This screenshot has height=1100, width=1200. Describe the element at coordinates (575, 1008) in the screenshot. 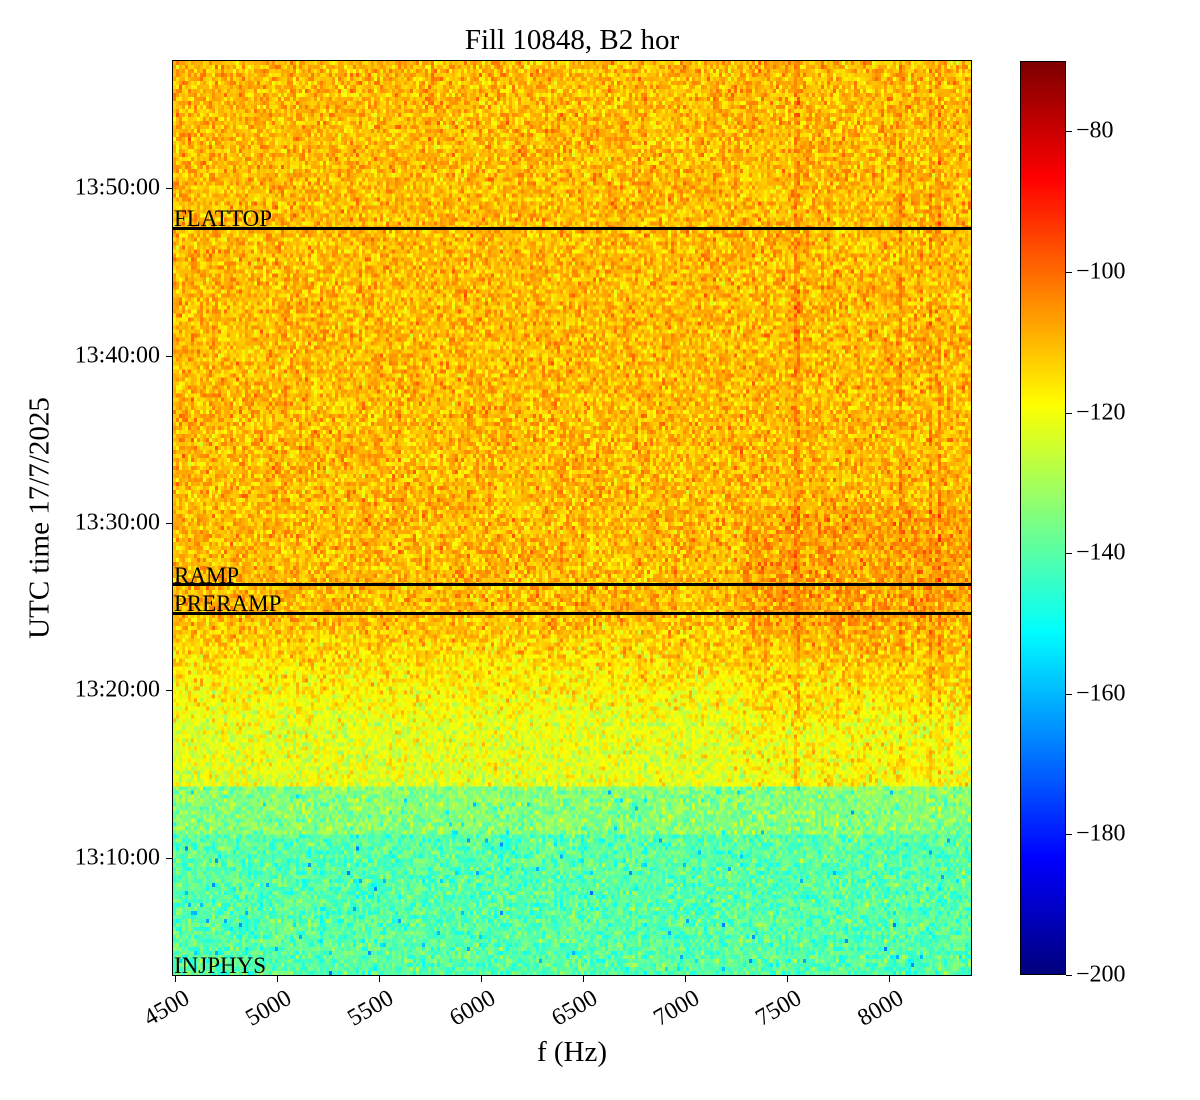

I see `x-tick-label: 6500` at that location.